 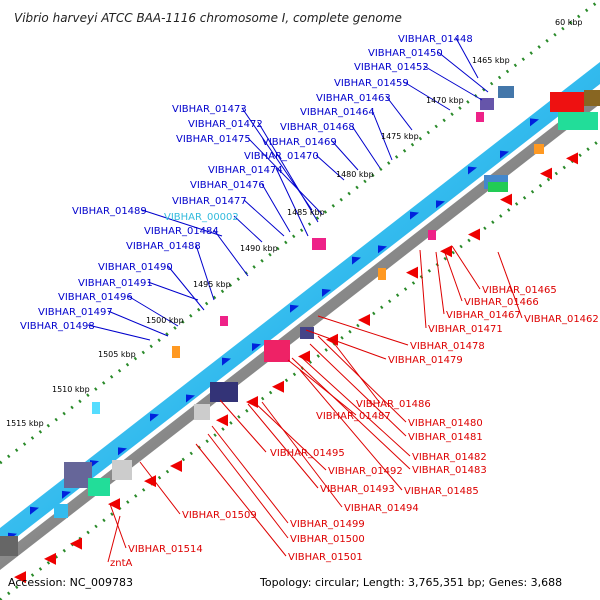 What do you see at coordinates (299, 142) in the screenshot?
I see `gene-label-upper: VIBHAR_01469` at bounding box center [299, 142].